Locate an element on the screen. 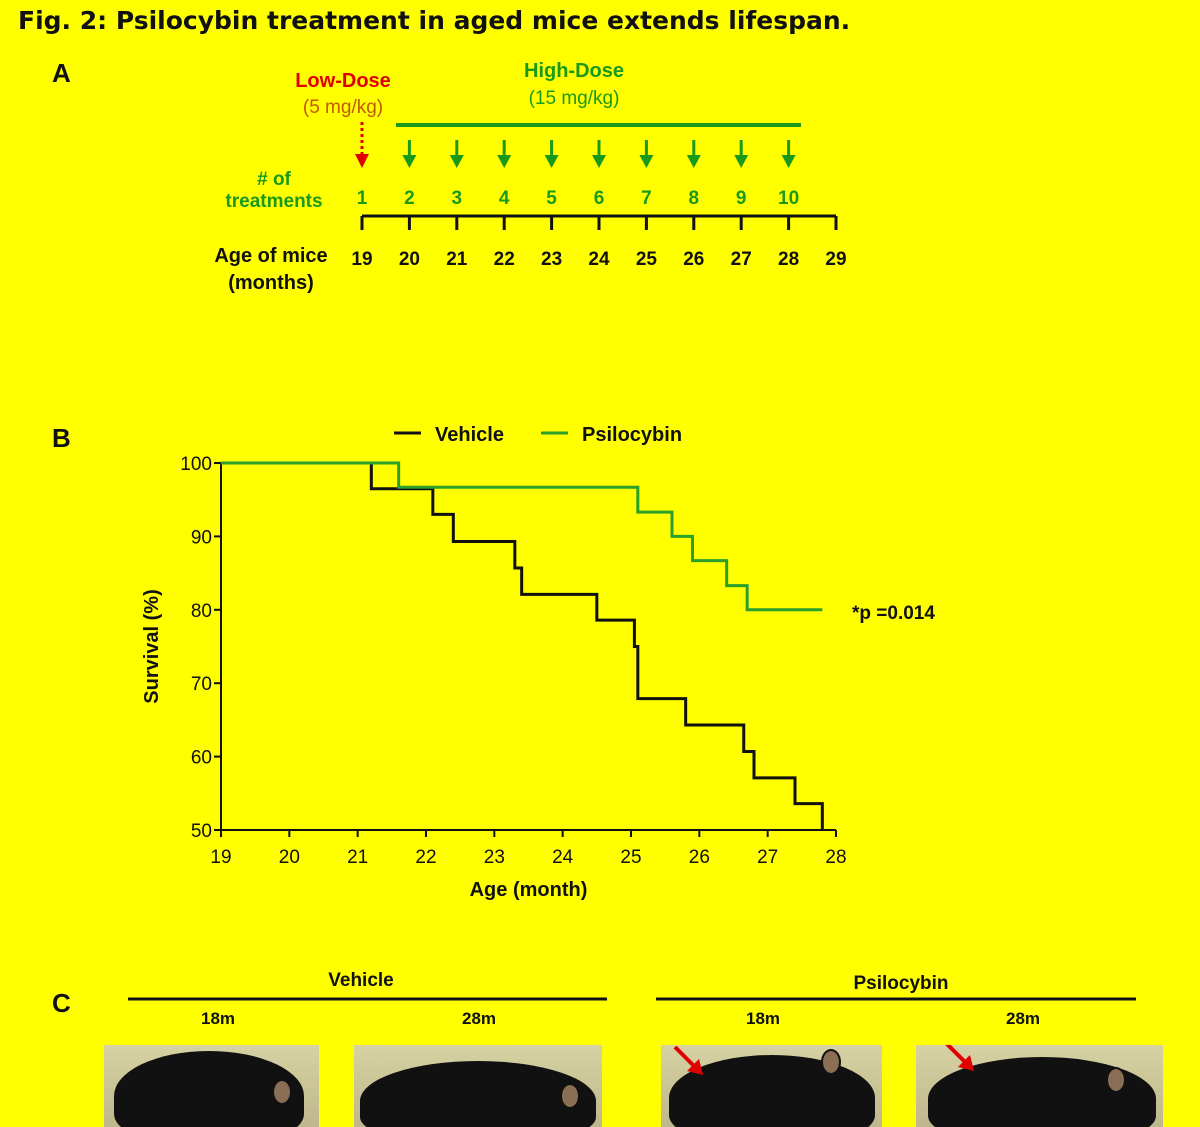 This screenshot has height=1127, width=1200. x-tick-label: 24 is located at coordinates (563, 857).